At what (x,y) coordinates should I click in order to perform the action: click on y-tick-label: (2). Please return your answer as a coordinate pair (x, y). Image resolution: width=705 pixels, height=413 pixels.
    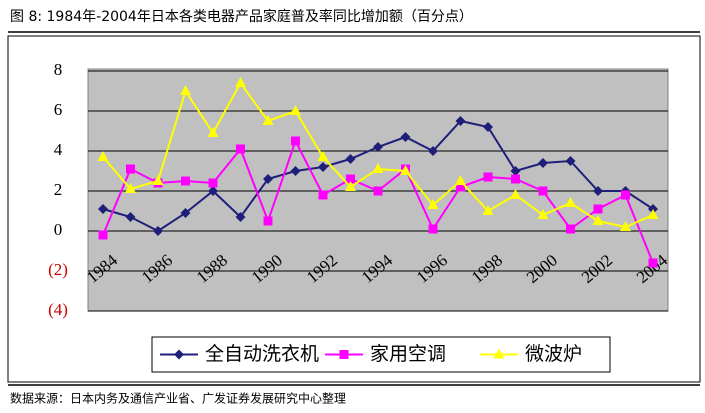
    Looking at the image, I should click on (58, 269).